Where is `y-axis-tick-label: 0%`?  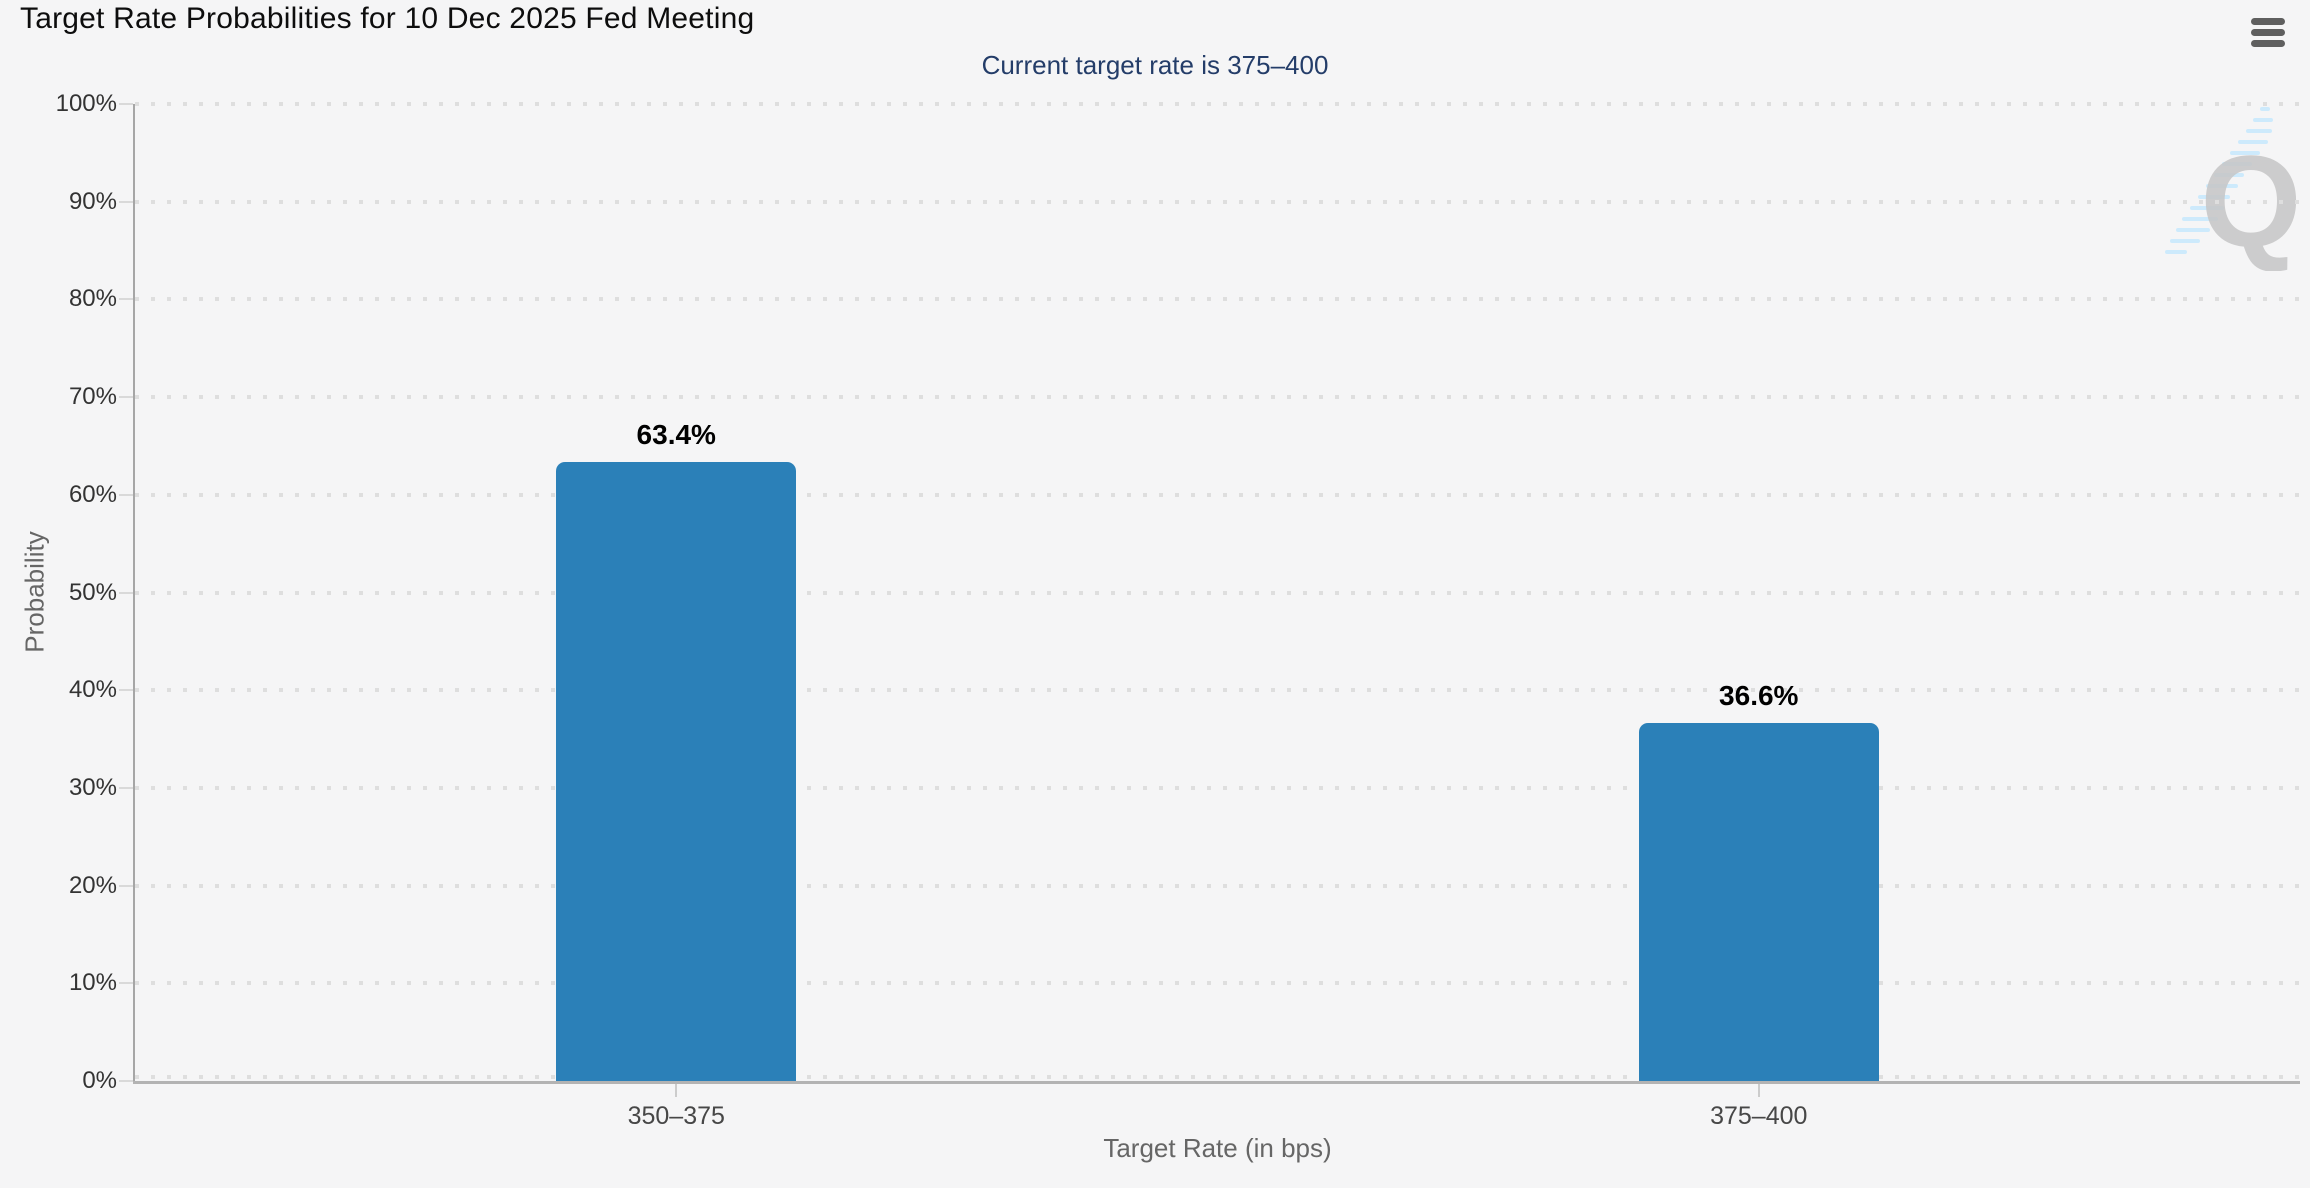
y-axis-tick-label: 0% is located at coordinates (99, 1080).